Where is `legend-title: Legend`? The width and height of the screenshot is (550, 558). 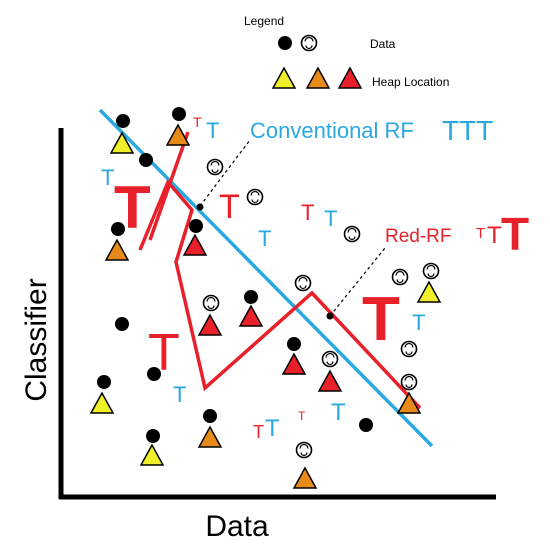 legend-title: Legend is located at coordinates (264, 21).